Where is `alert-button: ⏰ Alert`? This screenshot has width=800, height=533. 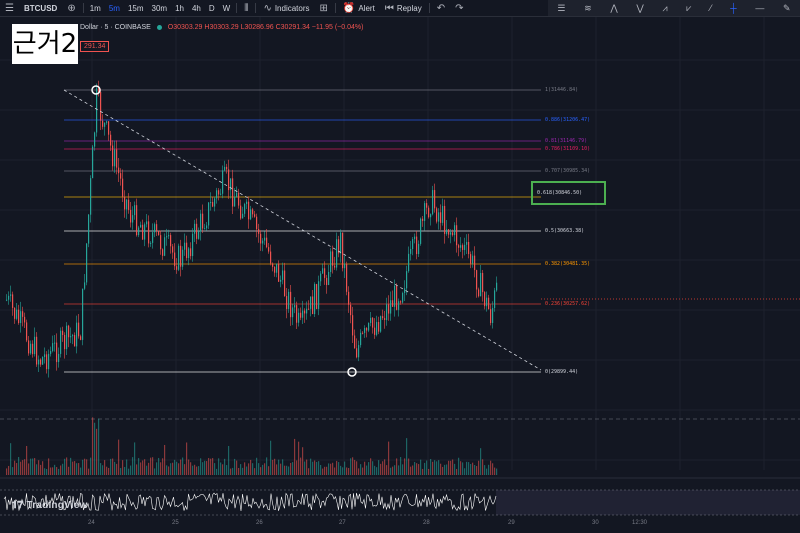 alert-button: ⏰ Alert is located at coordinates (359, 8).